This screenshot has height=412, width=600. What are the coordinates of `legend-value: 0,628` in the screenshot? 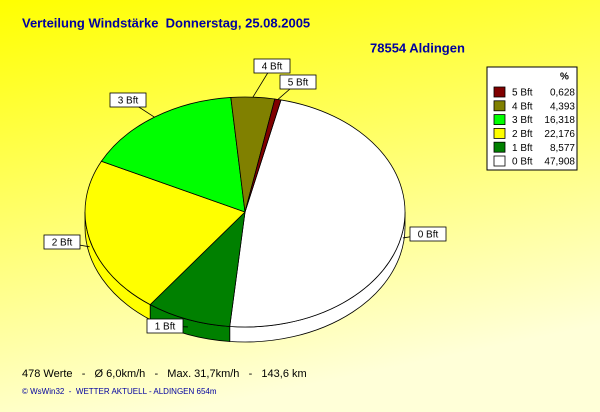 It's located at (562, 93).